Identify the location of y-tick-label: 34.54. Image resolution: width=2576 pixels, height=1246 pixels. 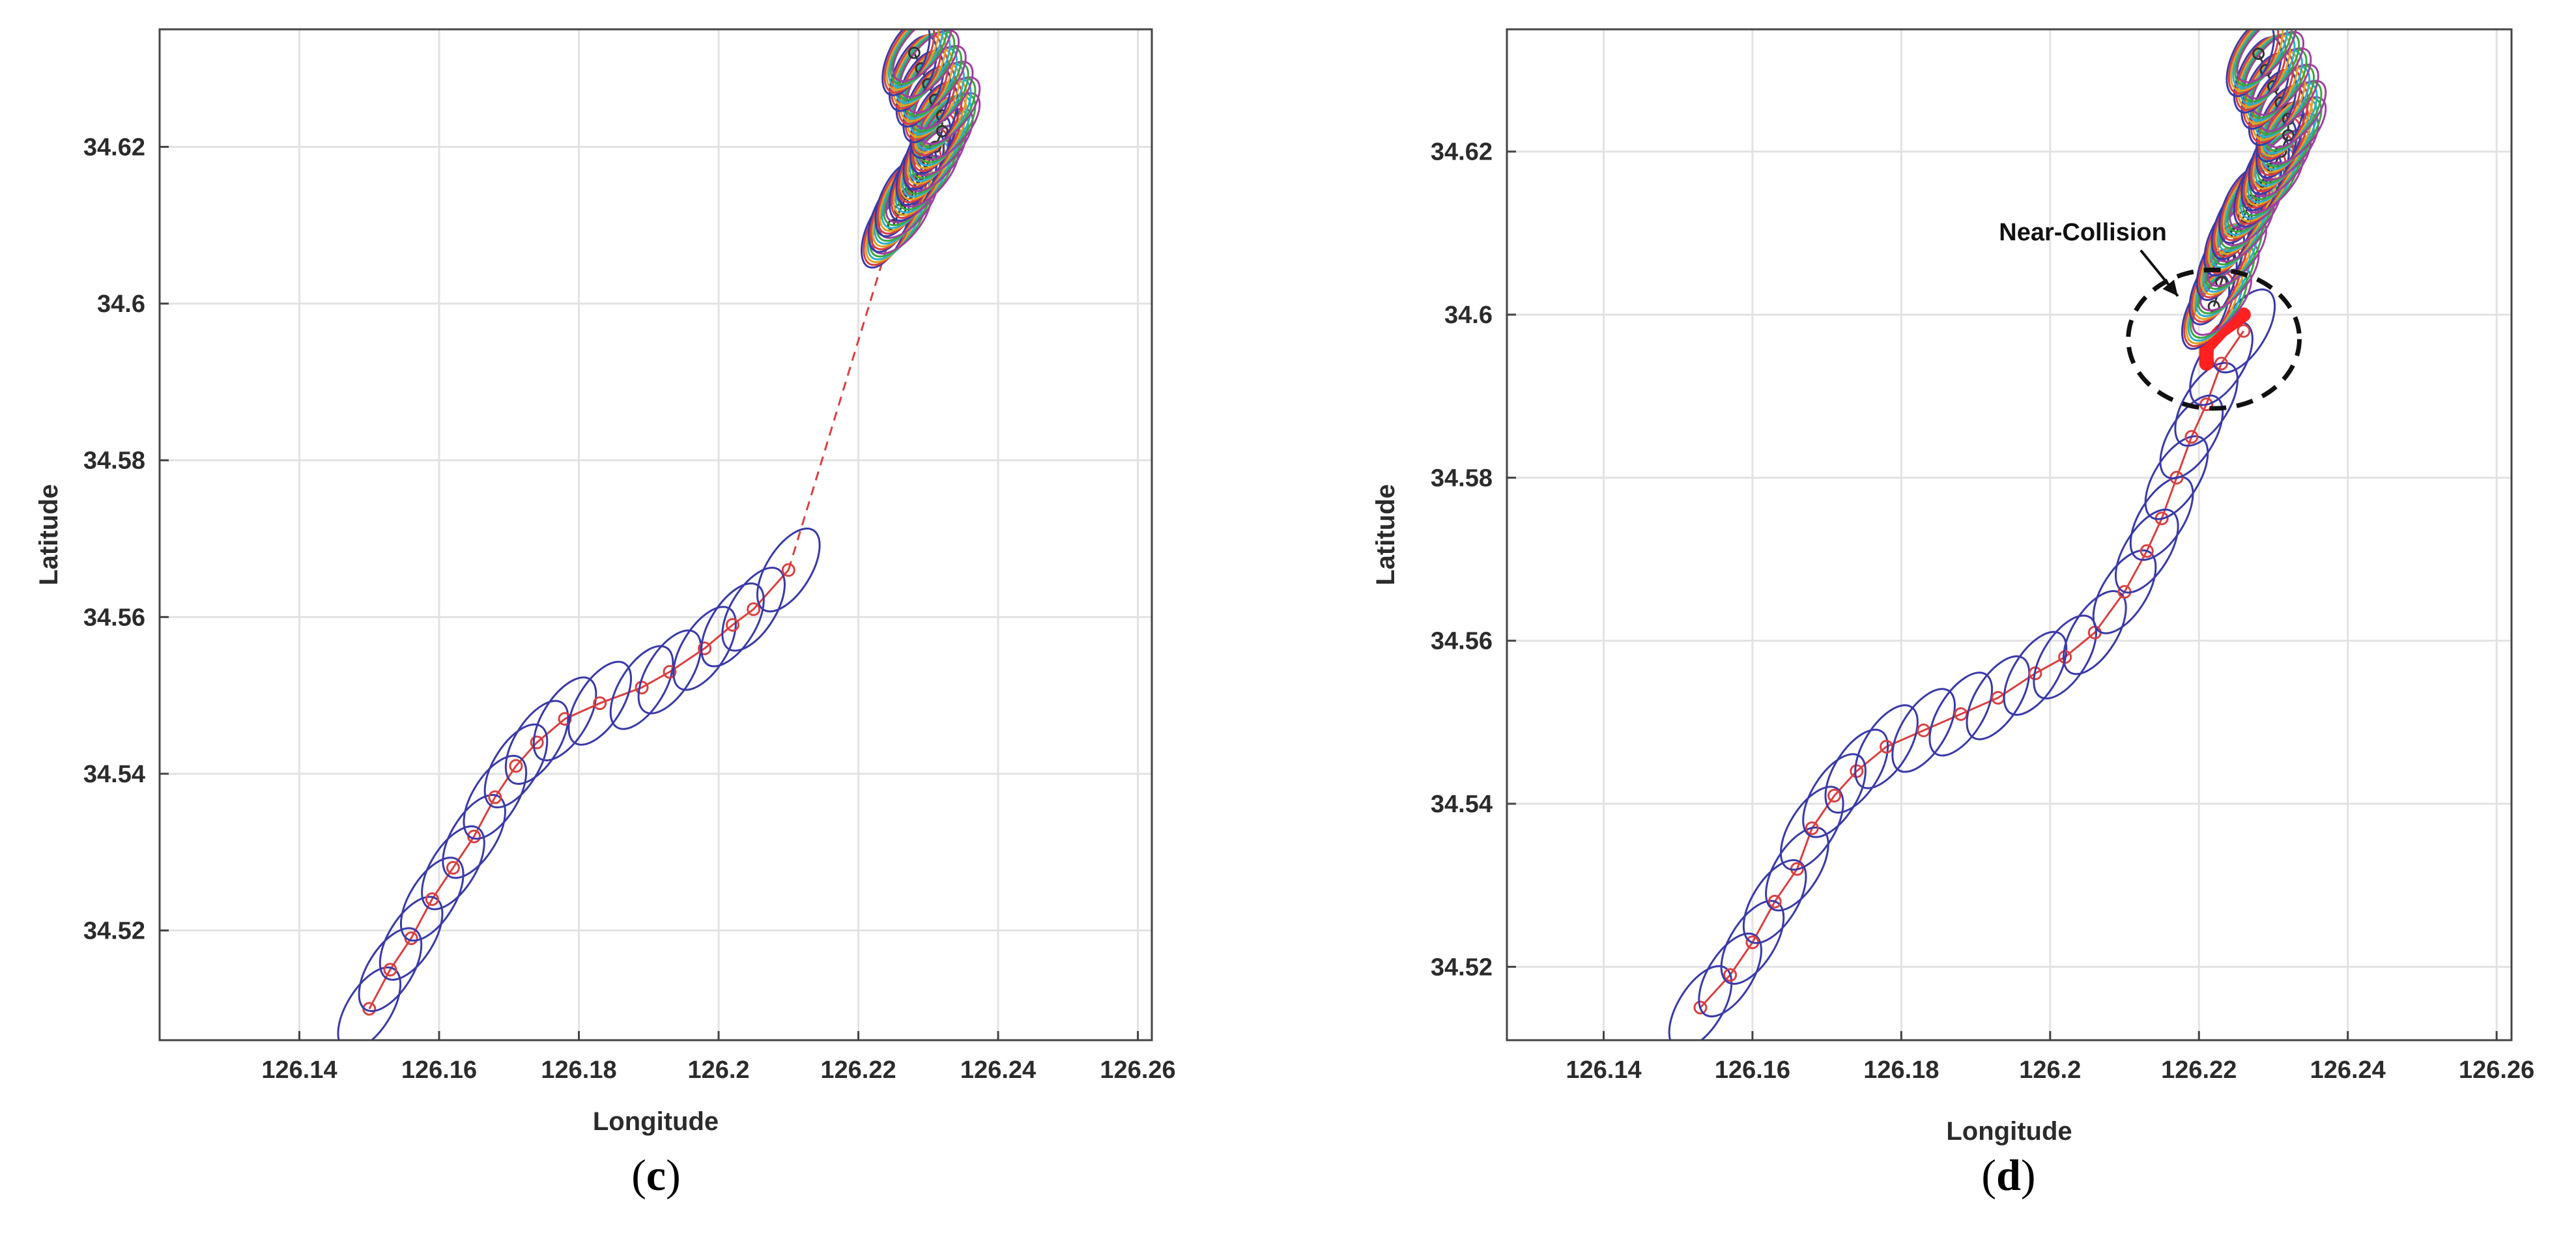
(1462, 804).